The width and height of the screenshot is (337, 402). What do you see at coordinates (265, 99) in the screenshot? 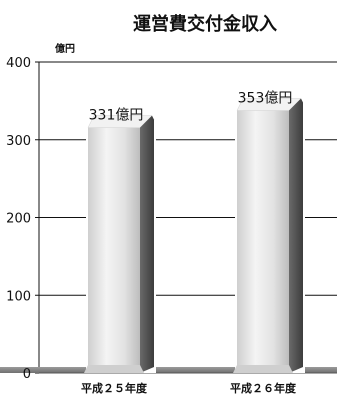
I see `bar-value-label-1: 353億円` at bounding box center [265, 99].